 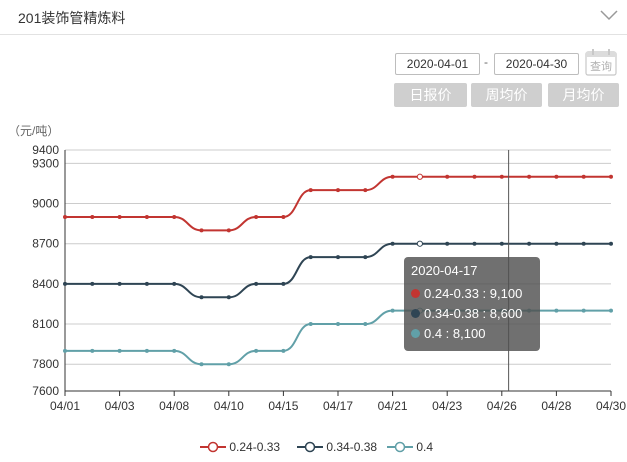 What do you see at coordinates (448, 334) in the screenshot?
I see `tooltip-row: 0.4 : 8,100` at bounding box center [448, 334].